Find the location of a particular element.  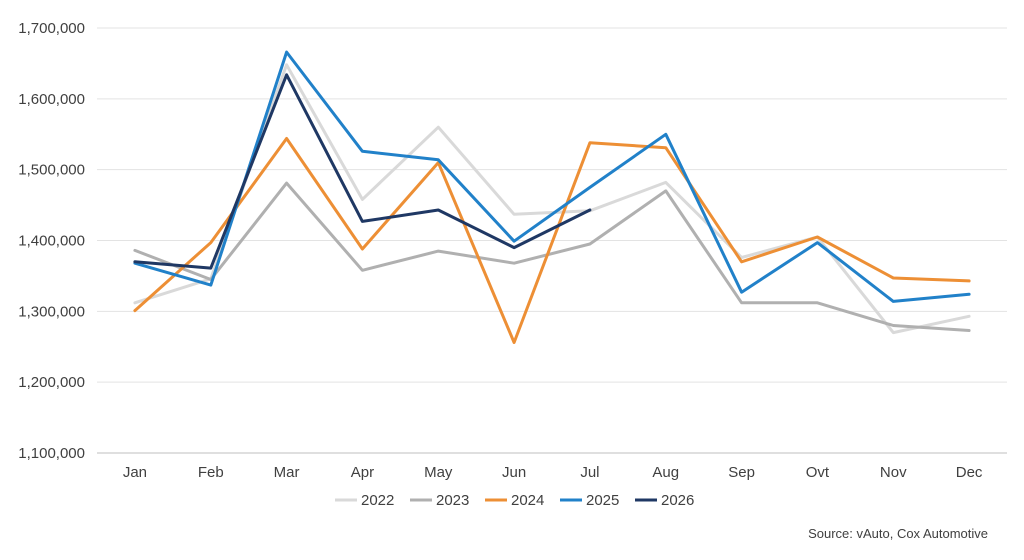

legend-label-2022: 2022 is located at coordinates (377, 500).